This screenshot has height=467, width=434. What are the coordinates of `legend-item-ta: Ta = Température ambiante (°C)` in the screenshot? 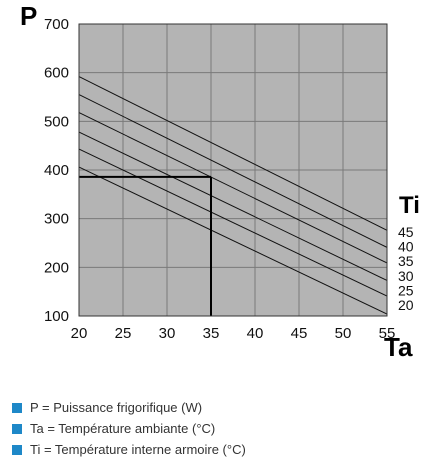 It's located at (129, 428).